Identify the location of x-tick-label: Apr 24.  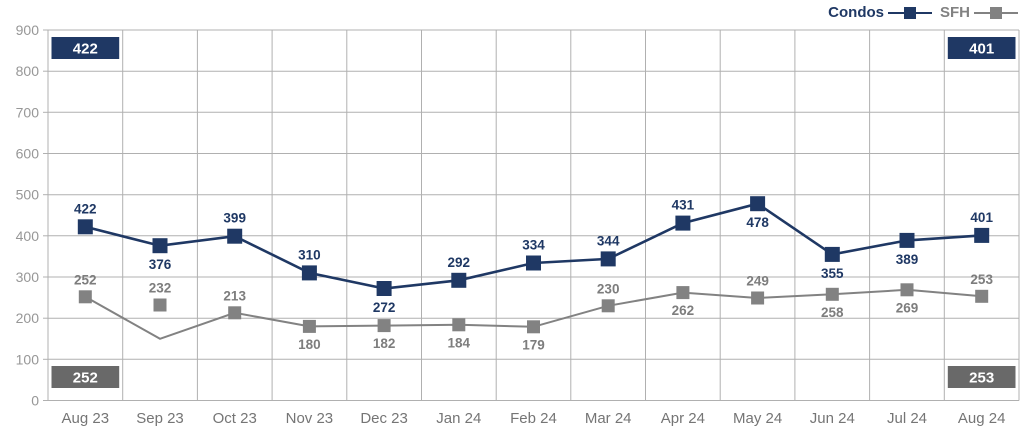
(683, 418).